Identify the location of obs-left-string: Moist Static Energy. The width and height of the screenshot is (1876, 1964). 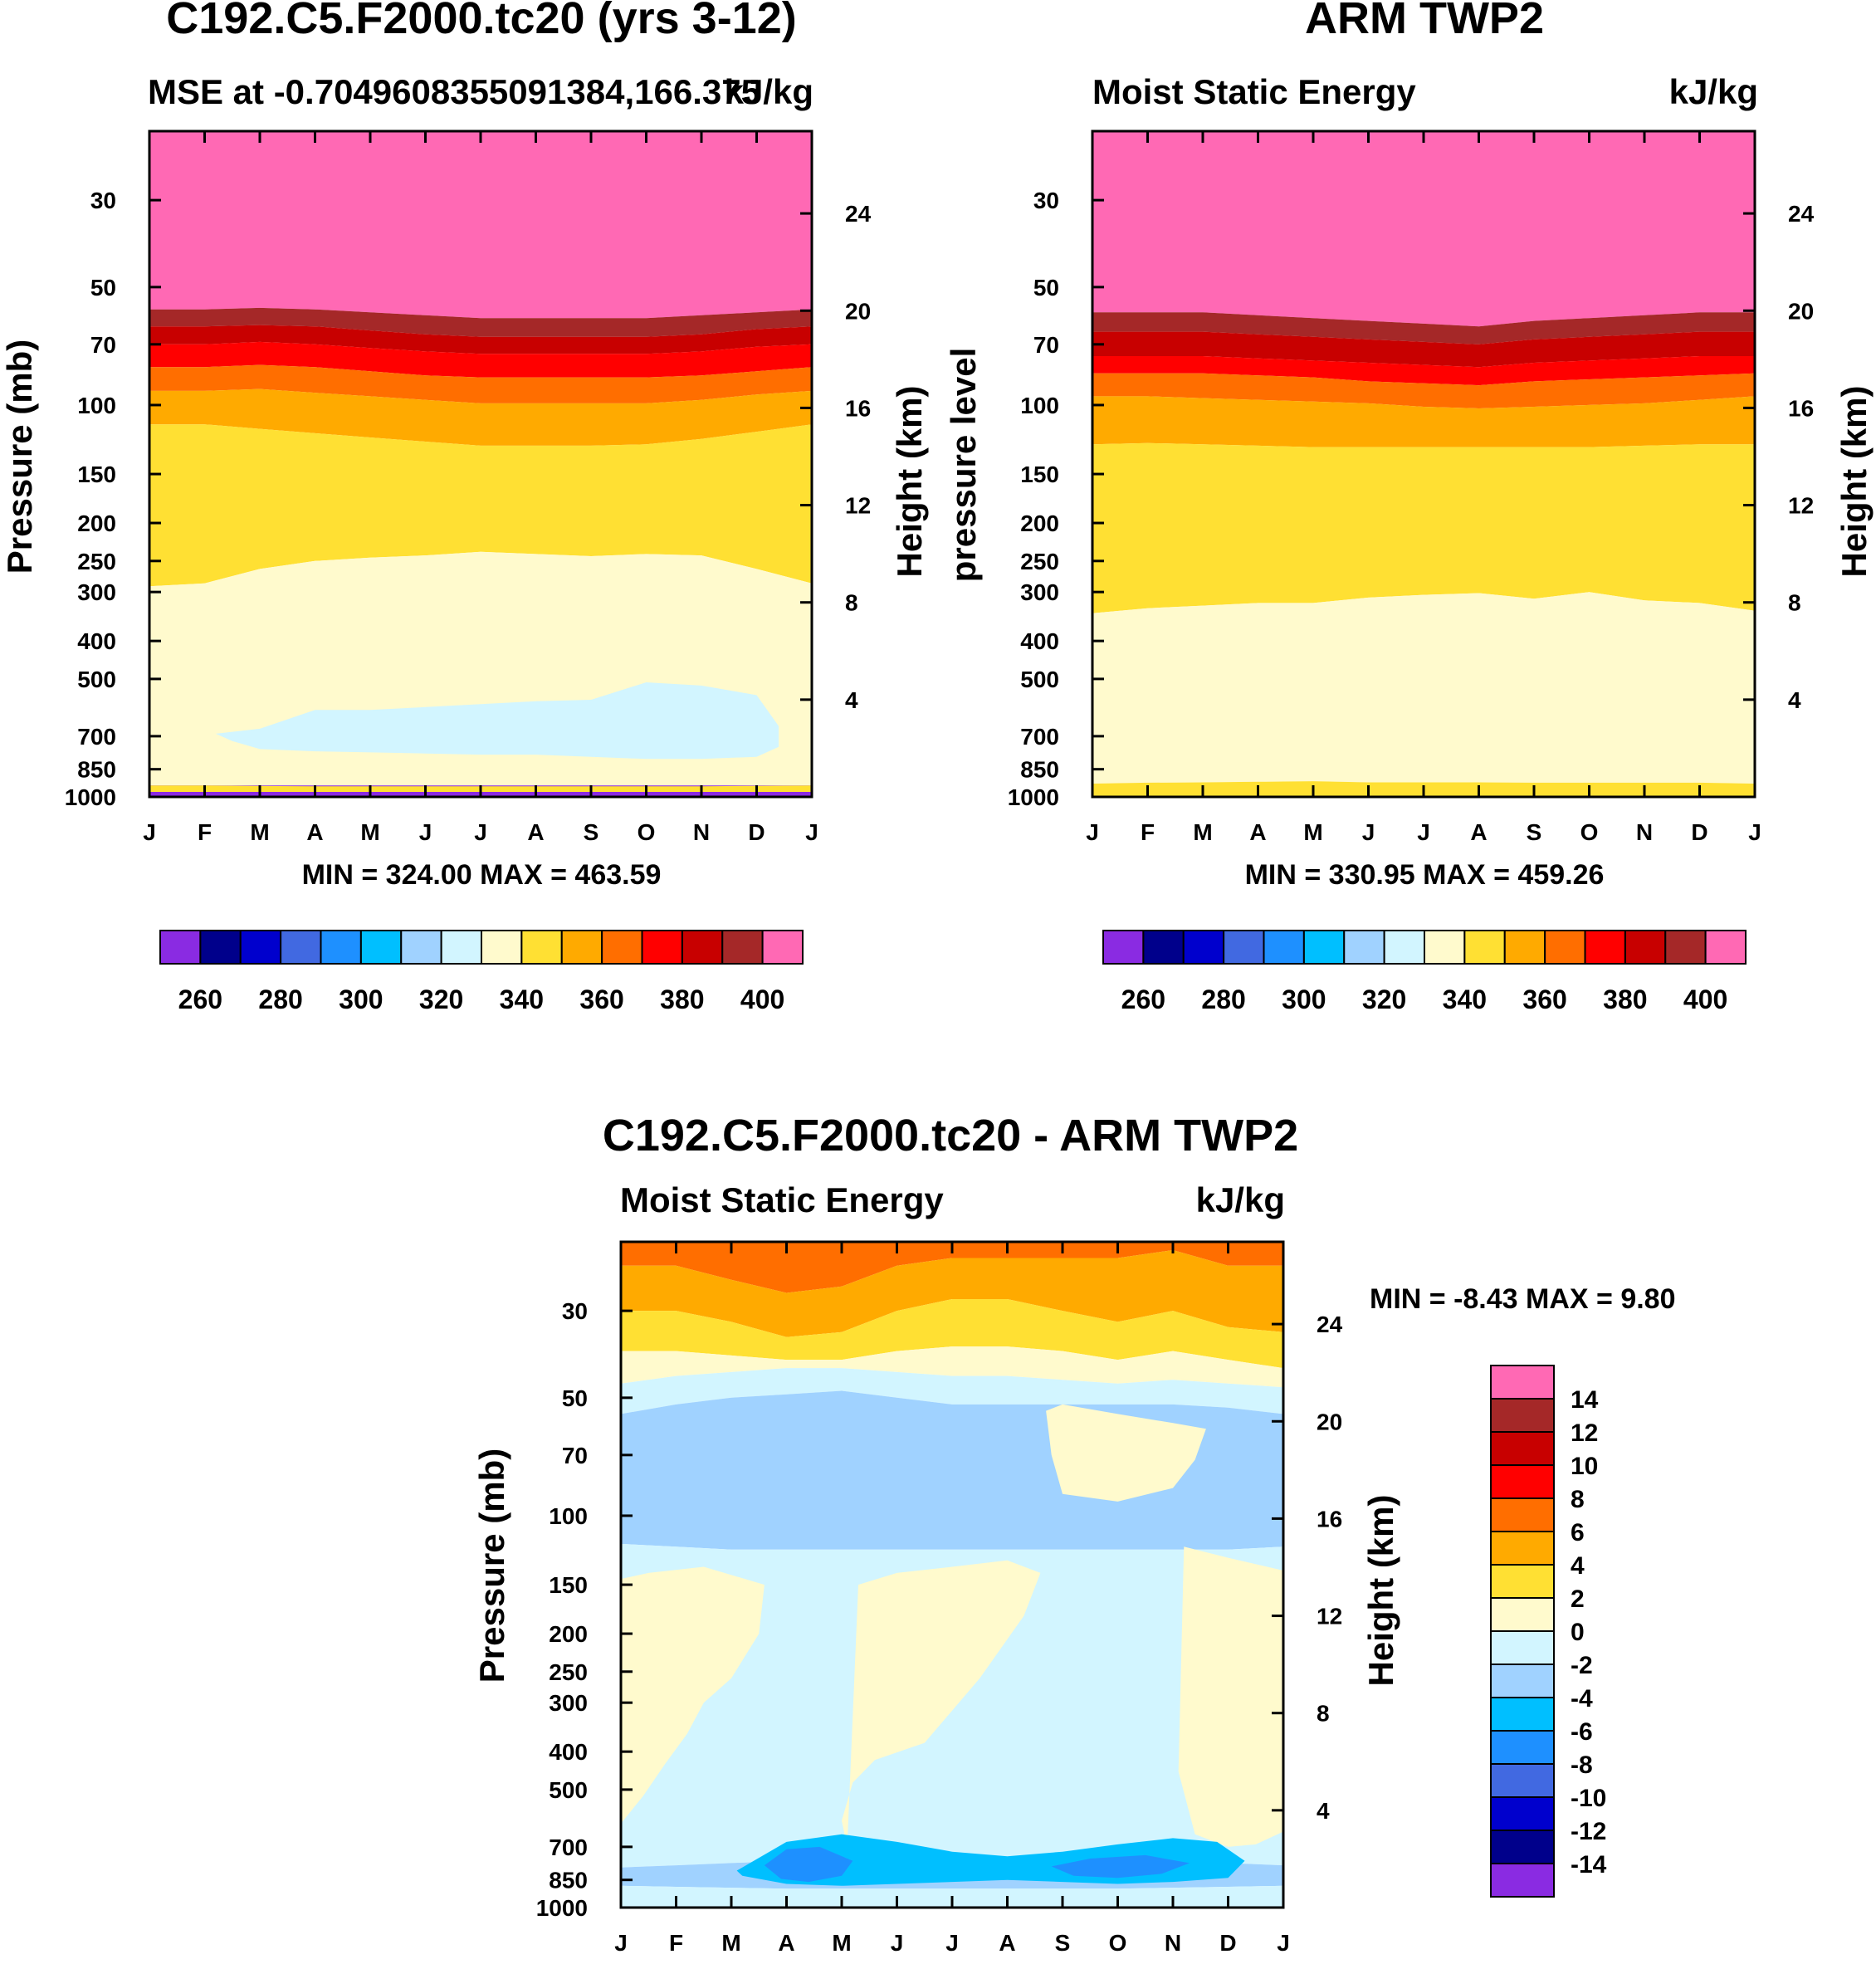
(1254, 91).